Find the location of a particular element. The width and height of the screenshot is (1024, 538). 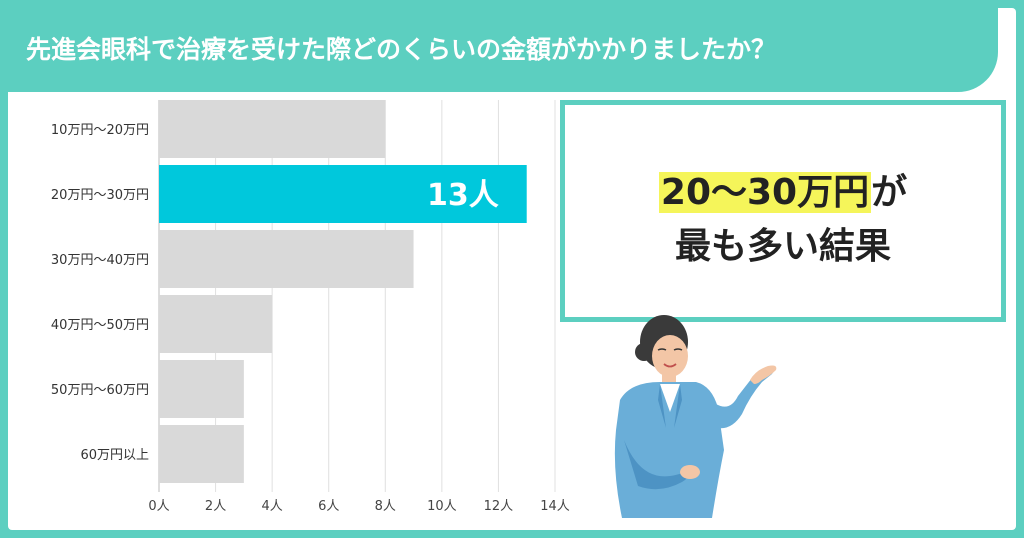

highlight-data-label: 13人 is located at coordinates (463, 195).